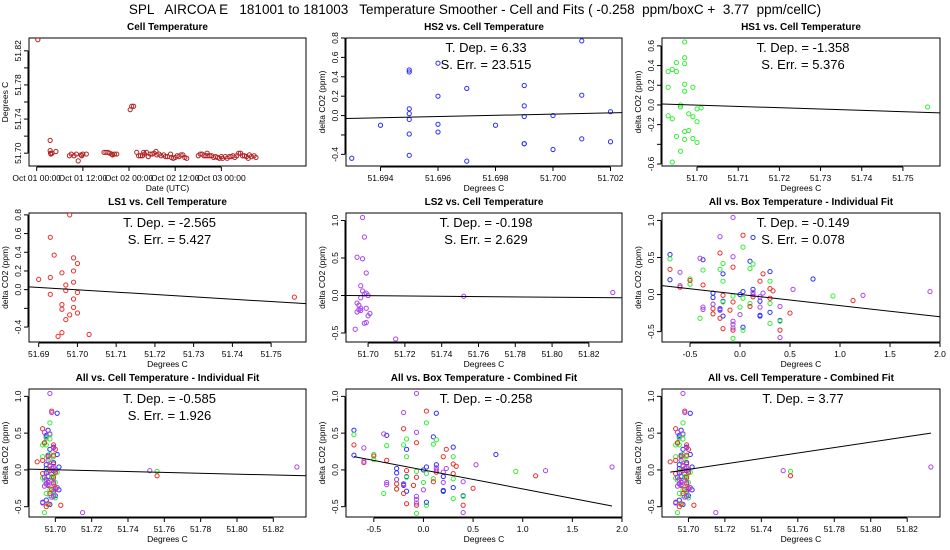  I want to click on x-tick-label: 51.70, so click(689, 529).